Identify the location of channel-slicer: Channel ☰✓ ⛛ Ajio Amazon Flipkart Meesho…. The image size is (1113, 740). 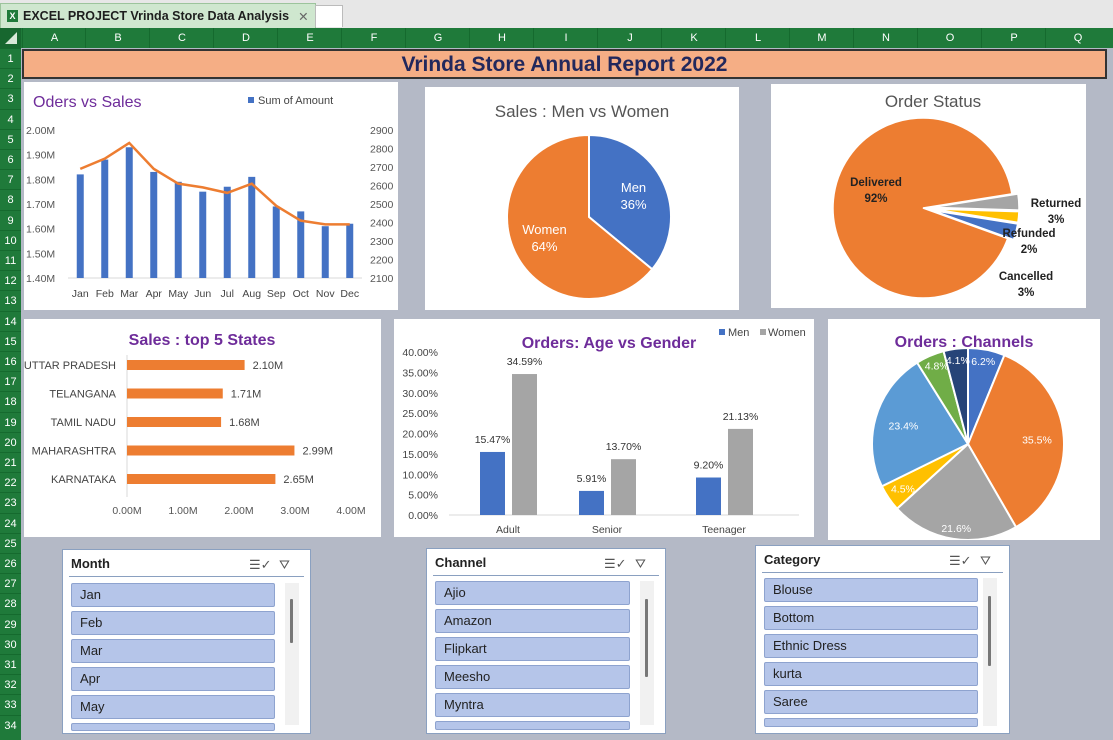
(546, 641).